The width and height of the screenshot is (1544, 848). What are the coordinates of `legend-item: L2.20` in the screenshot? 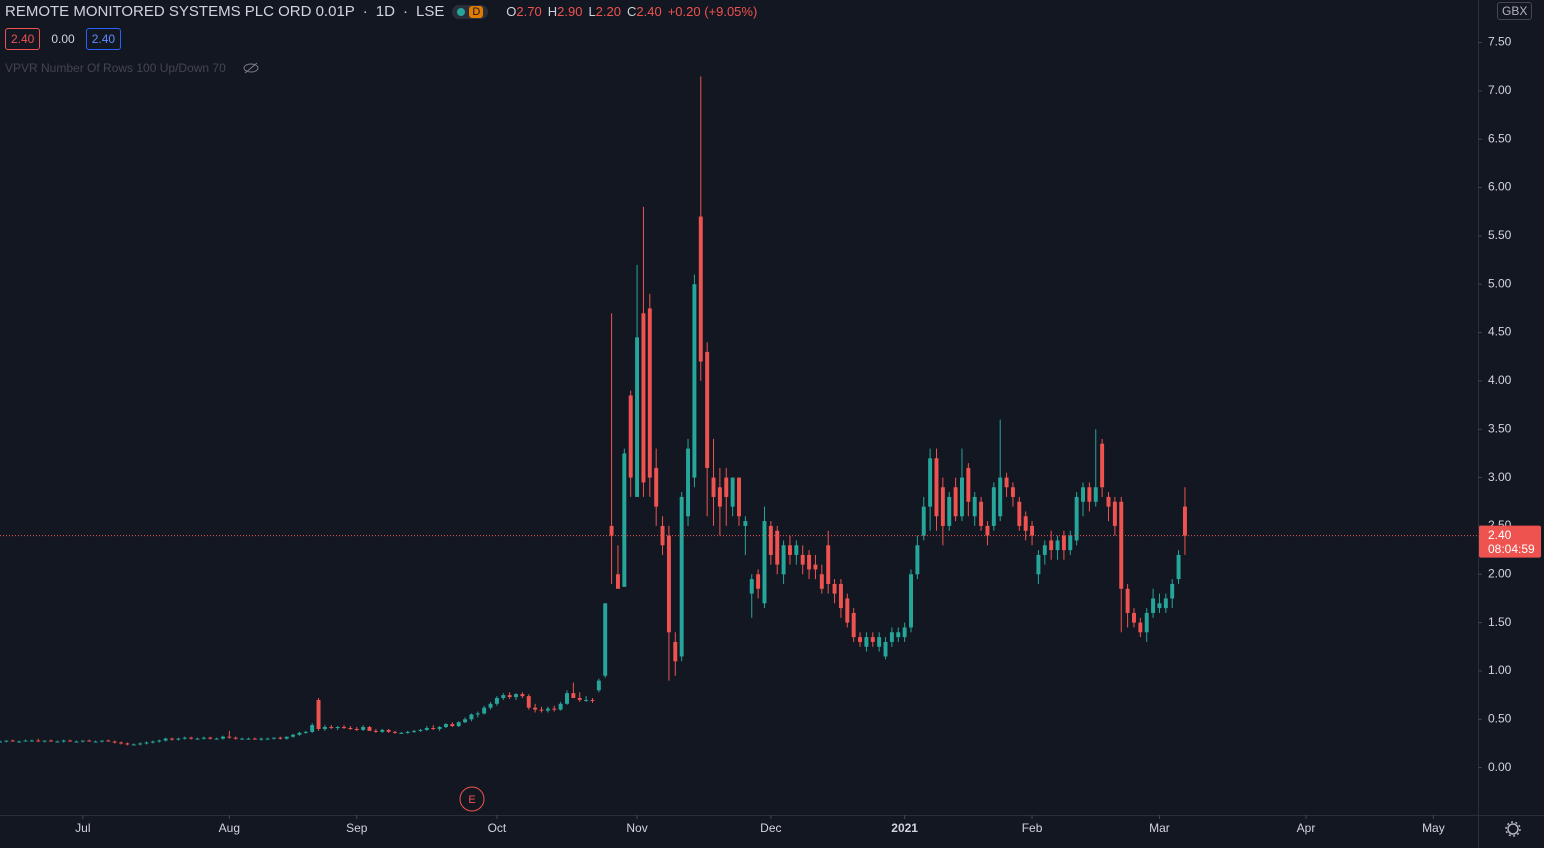 It's located at (604, 11).